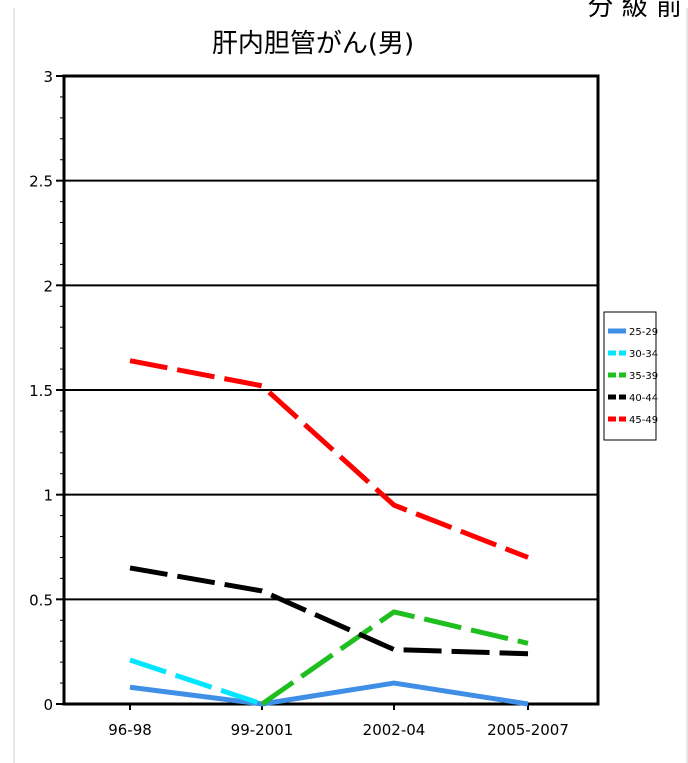 The height and width of the screenshot is (763, 688). What do you see at coordinates (48, 77) in the screenshot?
I see `y-tick-label: 3` at bounding box center [48, 77].